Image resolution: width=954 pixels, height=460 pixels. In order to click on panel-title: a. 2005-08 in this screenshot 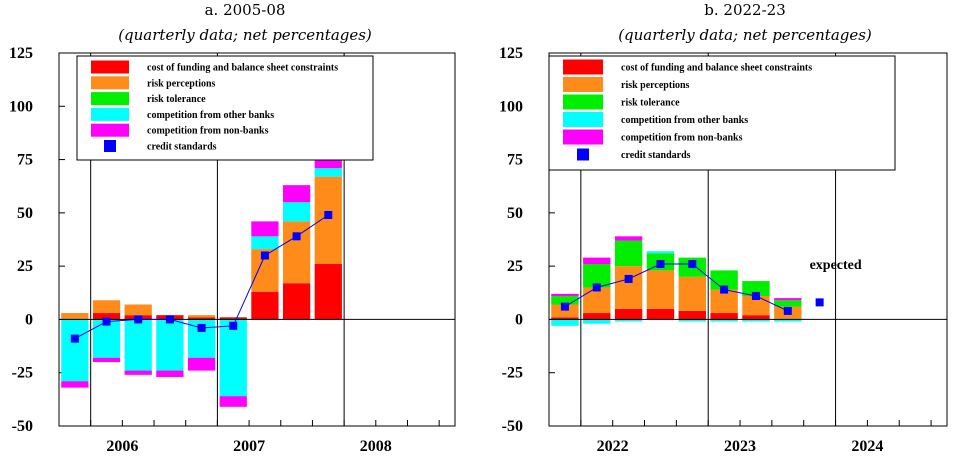, I will do `click(245, 10)`.